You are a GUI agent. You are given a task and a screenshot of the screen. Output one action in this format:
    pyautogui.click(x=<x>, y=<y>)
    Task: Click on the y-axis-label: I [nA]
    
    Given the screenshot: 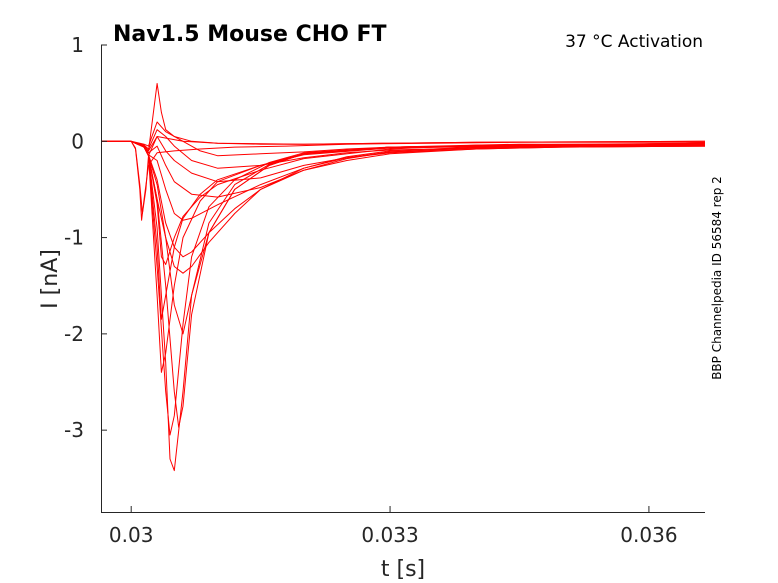 What is the action you would take?
    pyautogui.click(x=50, y=279)
    